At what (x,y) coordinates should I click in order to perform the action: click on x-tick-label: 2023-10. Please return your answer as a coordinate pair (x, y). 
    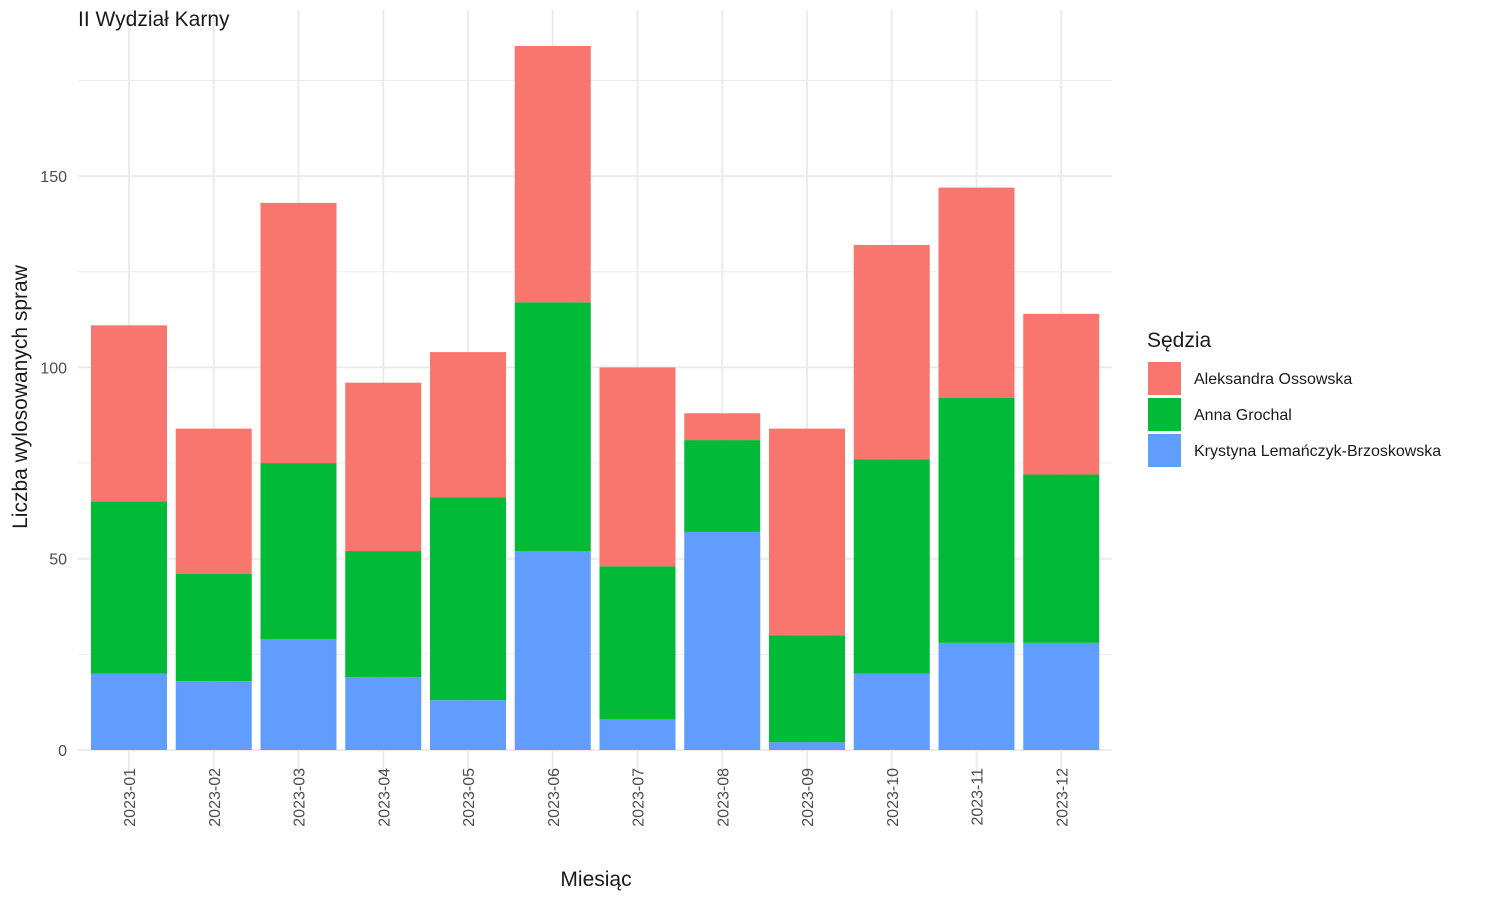
    Looking at the image, I should click on (893, 797).